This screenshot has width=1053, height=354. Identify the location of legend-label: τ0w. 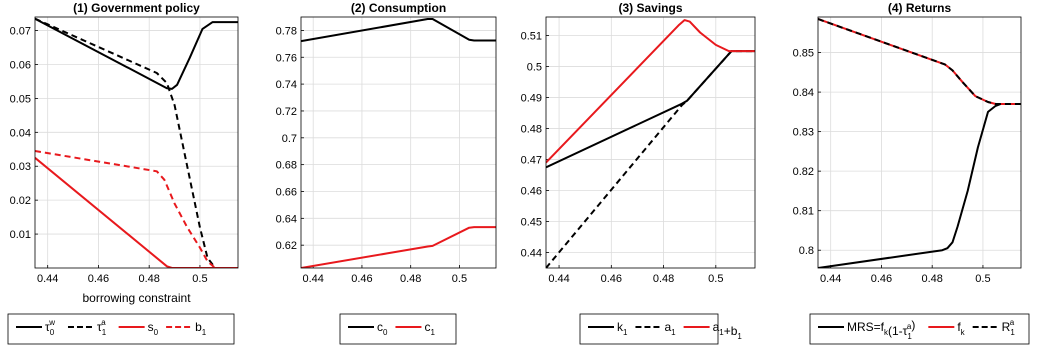
(50, 327).